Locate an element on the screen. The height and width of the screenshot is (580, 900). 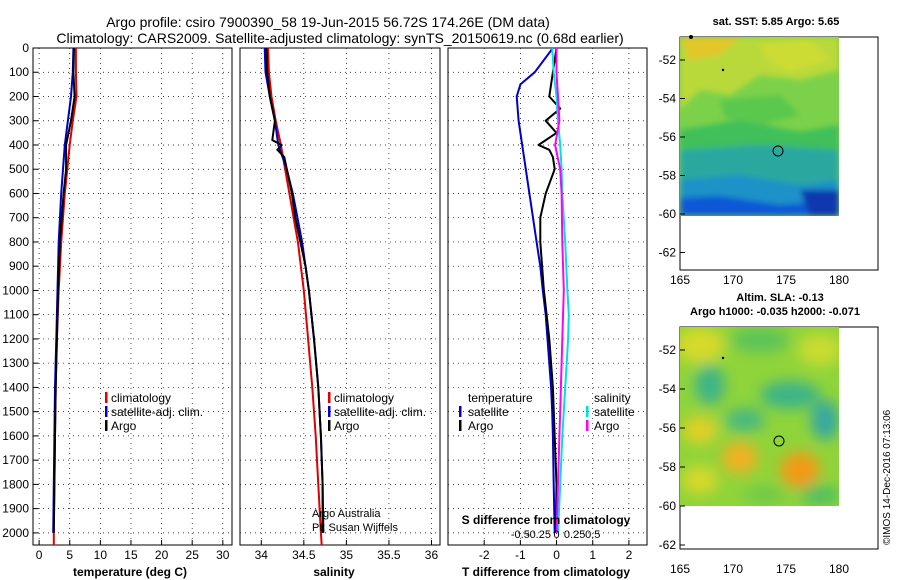
x-tick-label: 30 is located at coordinates (223, 555).